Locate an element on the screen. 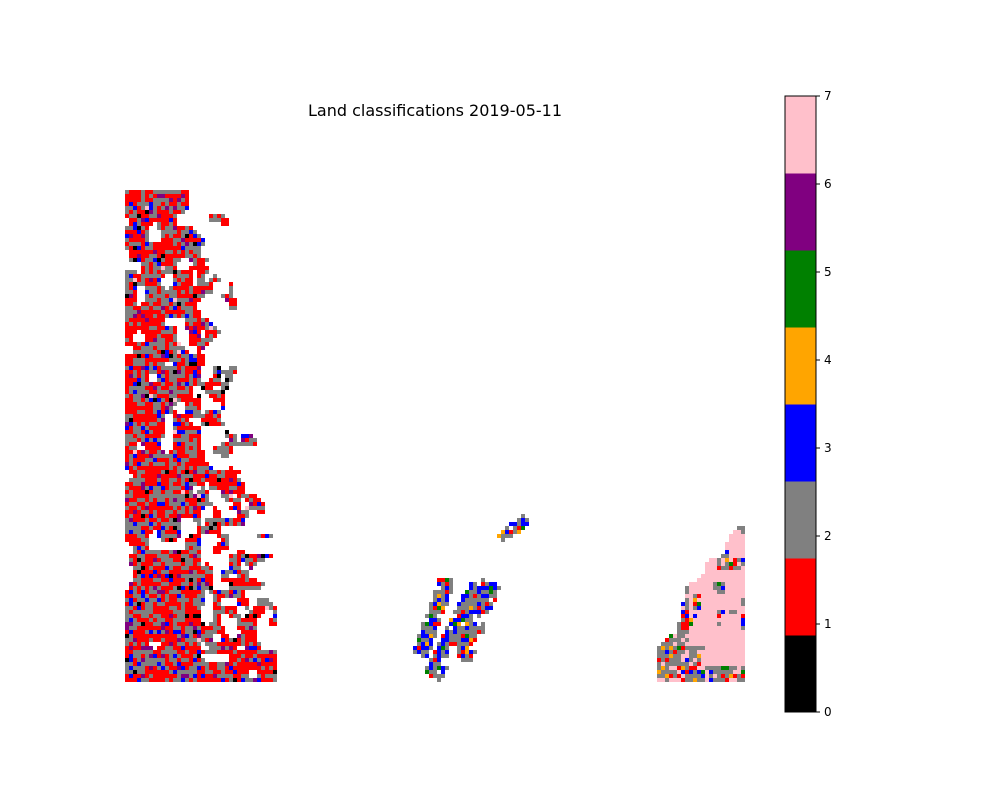 This screenshot has width=1000, height=800. colorbar-tick-label: 7 is located at coordinates (828, 96).